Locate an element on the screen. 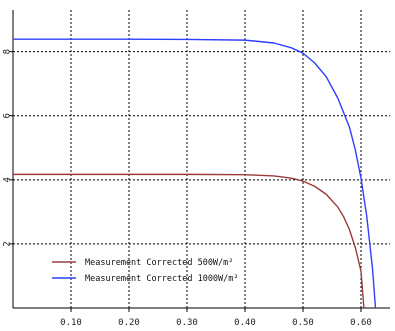 The height and width of the screenshot is (331, 395). y-tick-label-2: 6 is located at coordinates (8, 115).